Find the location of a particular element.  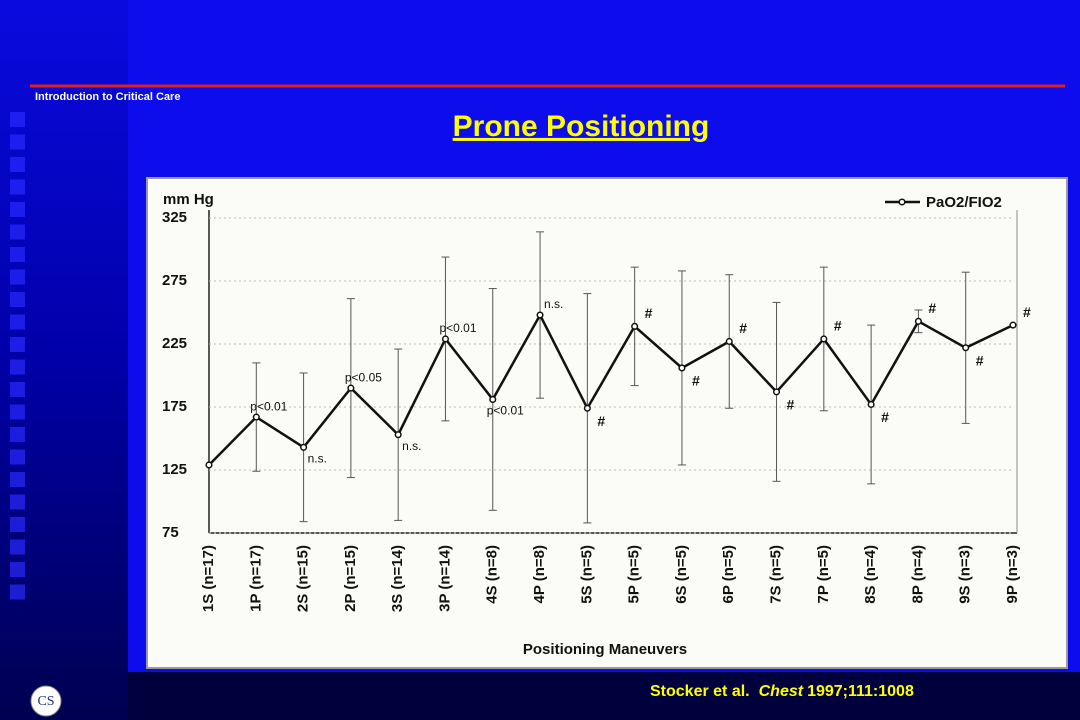

legend-marker is located at coordinates (902, 202).